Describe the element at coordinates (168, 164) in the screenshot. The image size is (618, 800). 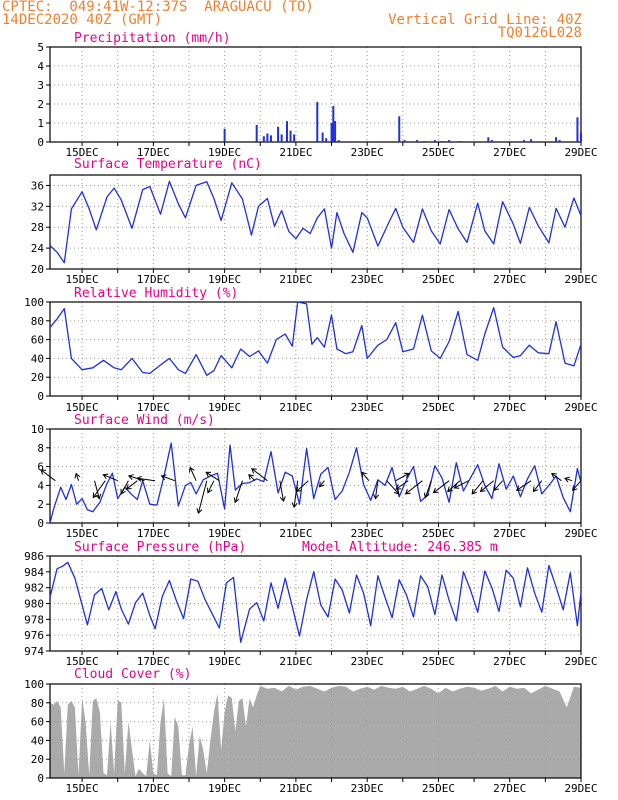
I see `panel-title: Surface Temperature (nC)` at that location.